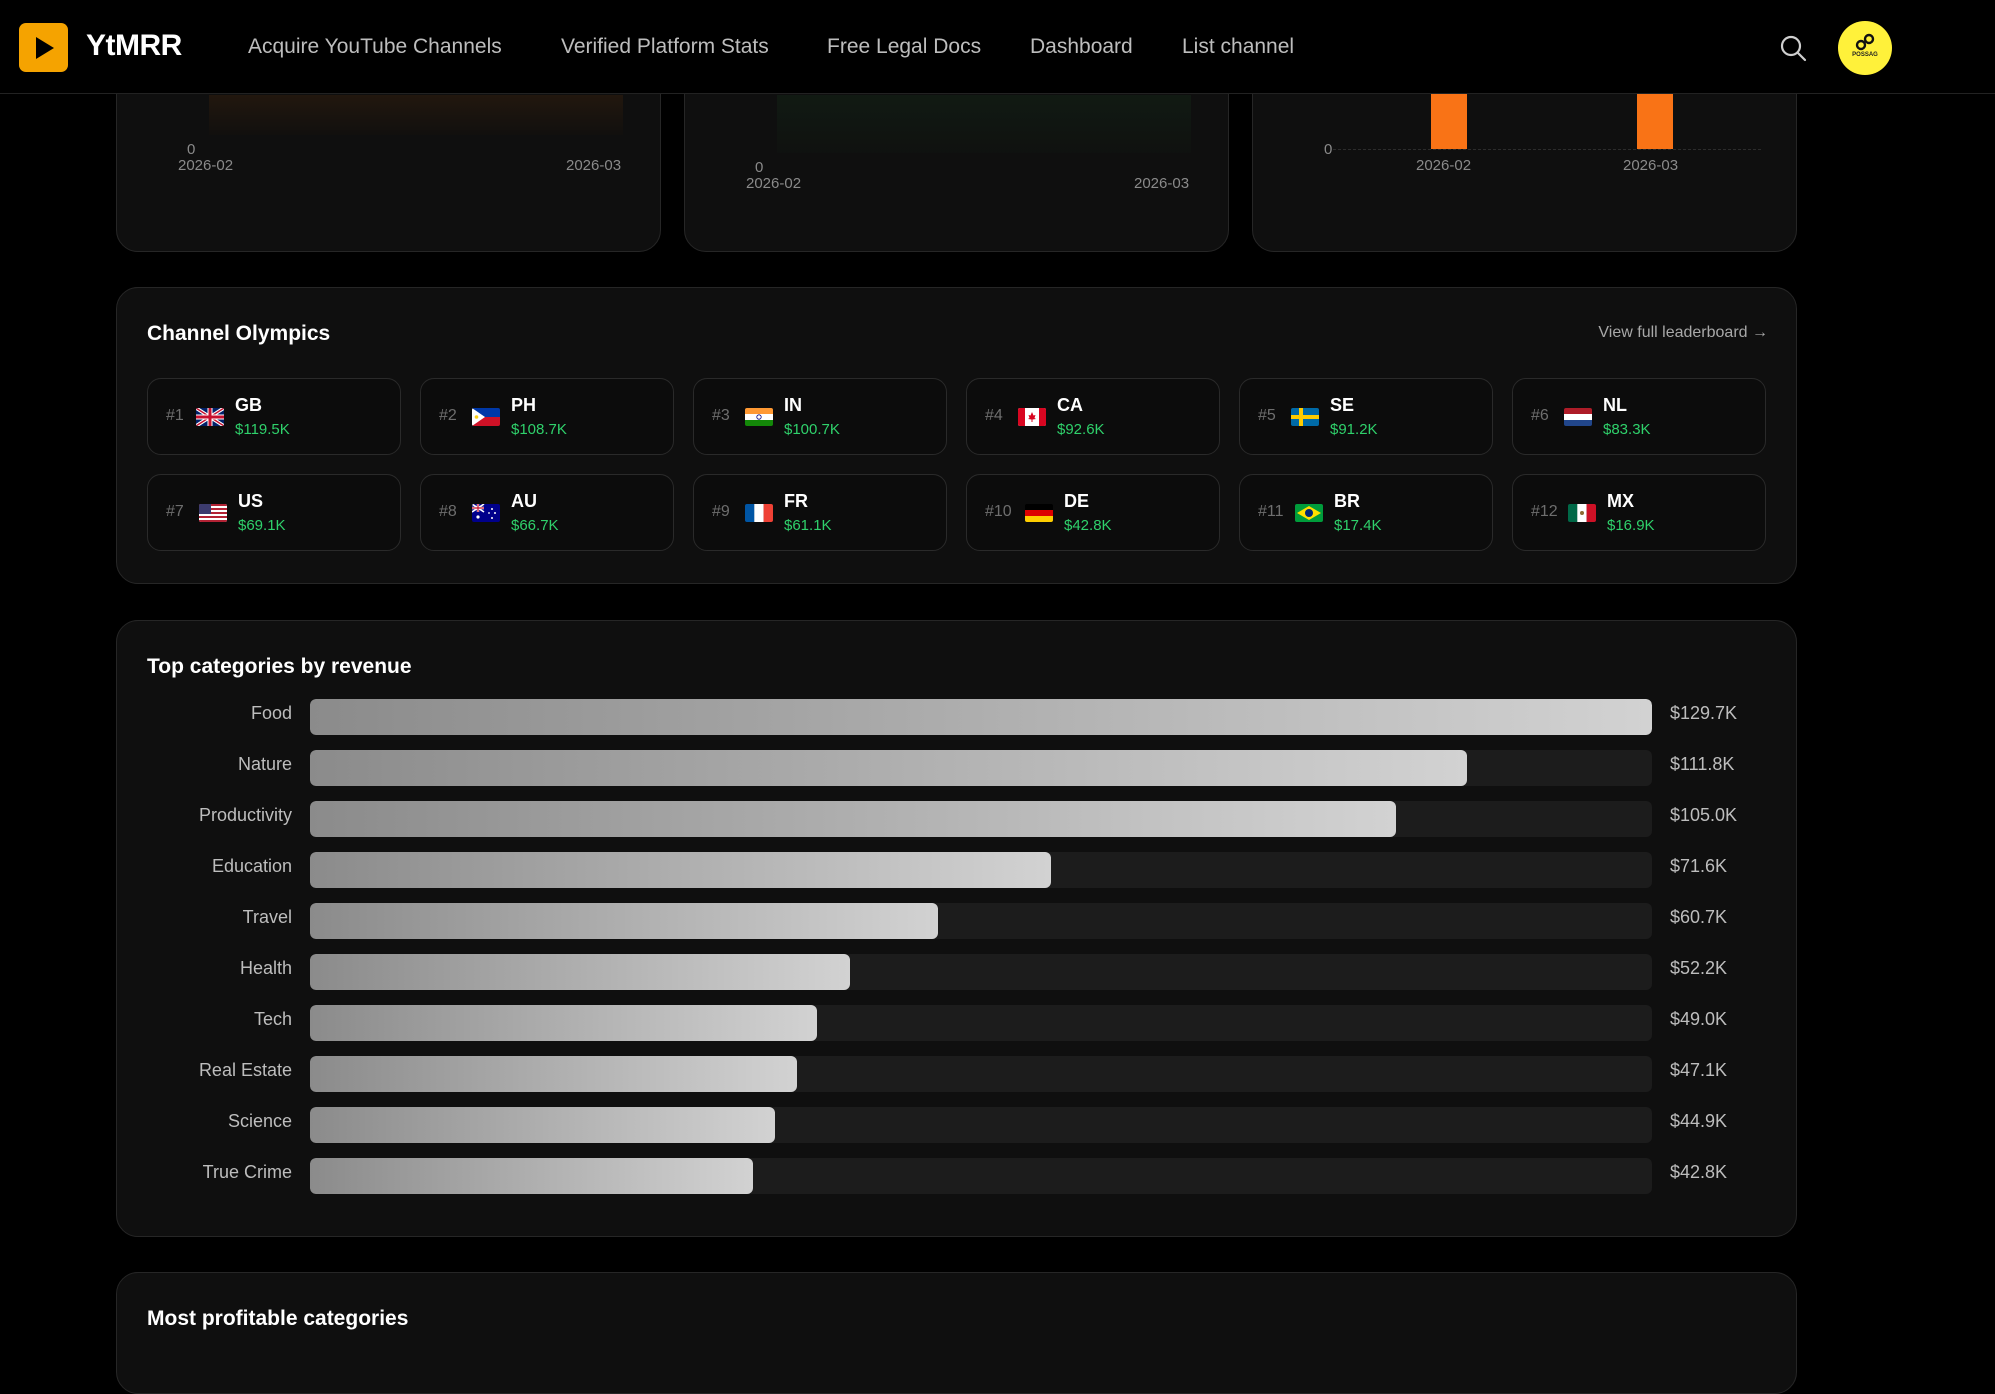 The image size is (1995, 1394). I want to click on country-code: SE, so click(1342, 405).